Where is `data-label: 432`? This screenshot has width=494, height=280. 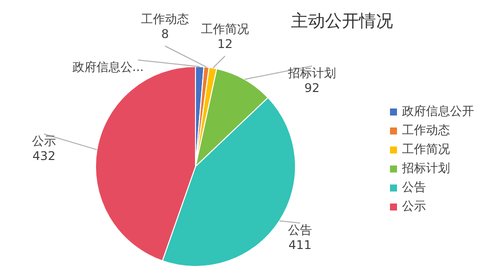
data-label: 432 is located at coordinates (44, 156).